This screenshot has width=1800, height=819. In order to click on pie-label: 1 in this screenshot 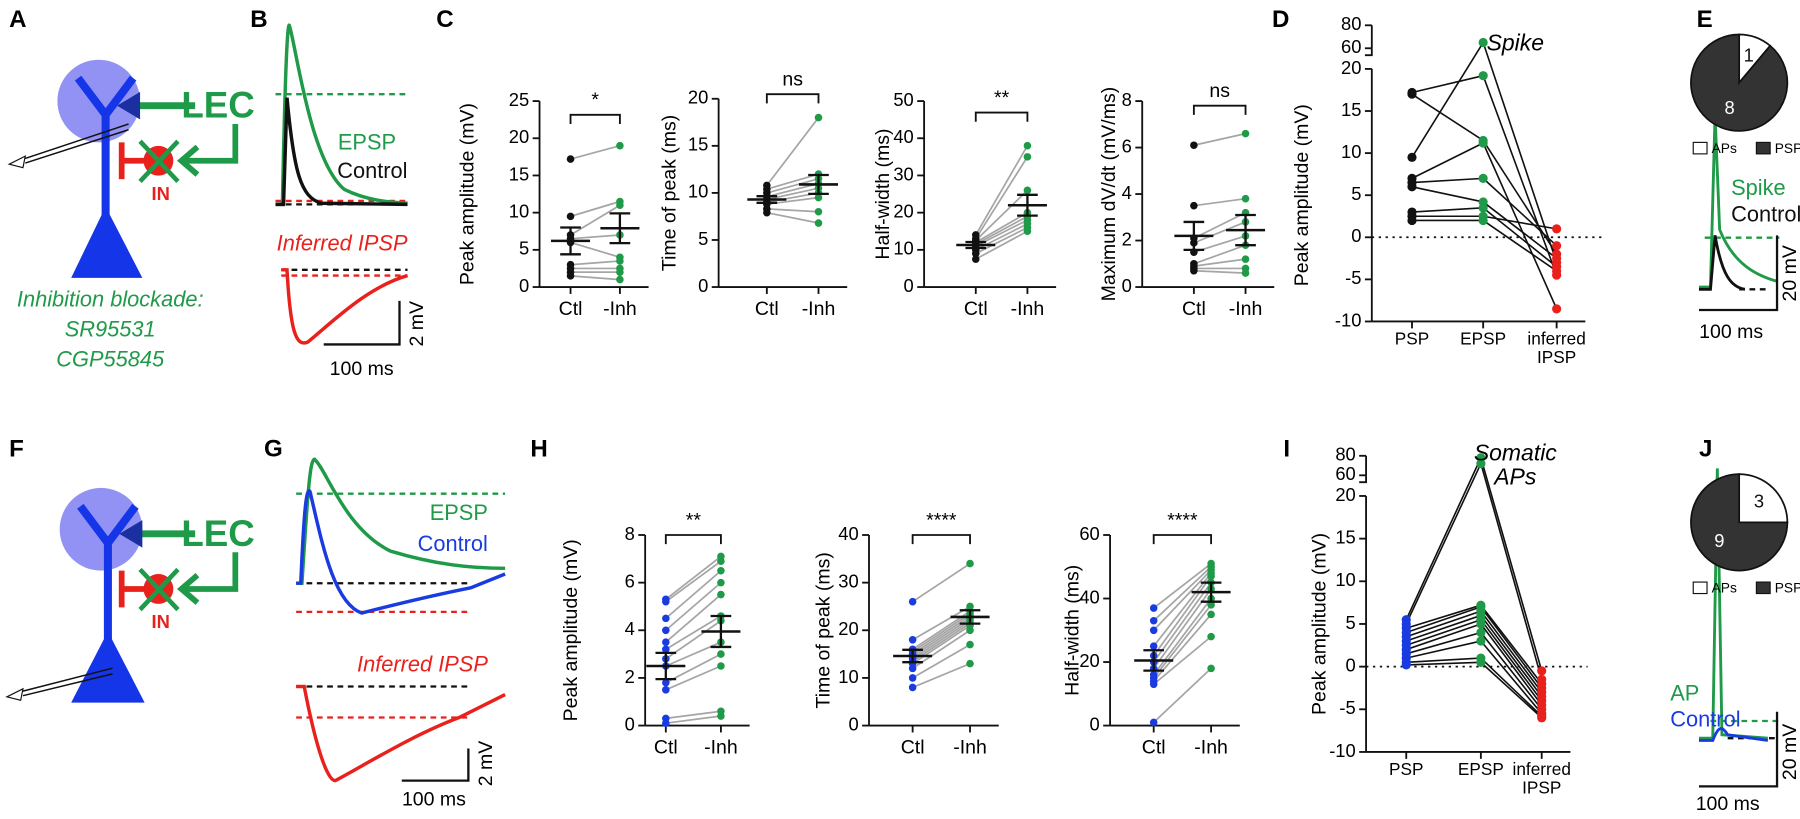, I will do `click(1749, 54)`.